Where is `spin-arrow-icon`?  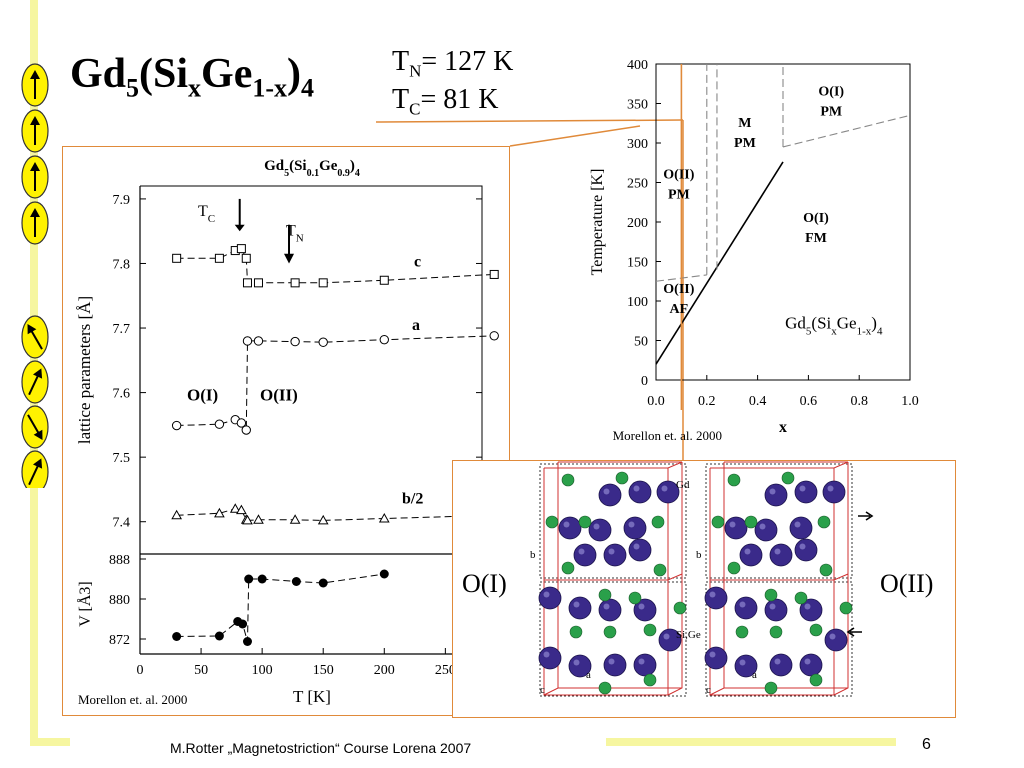
spin-arrow-icon is located at coordinates (35, 427).